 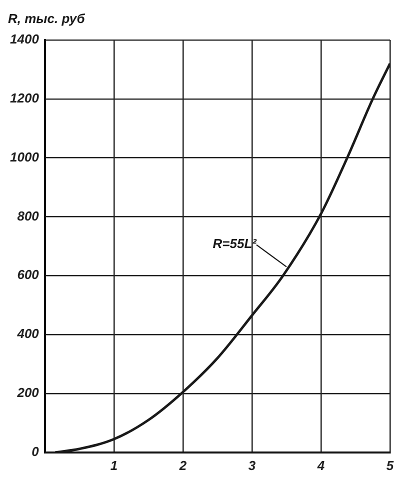 I want to click on y-tick-label: 0, so click(x=36, y=451).